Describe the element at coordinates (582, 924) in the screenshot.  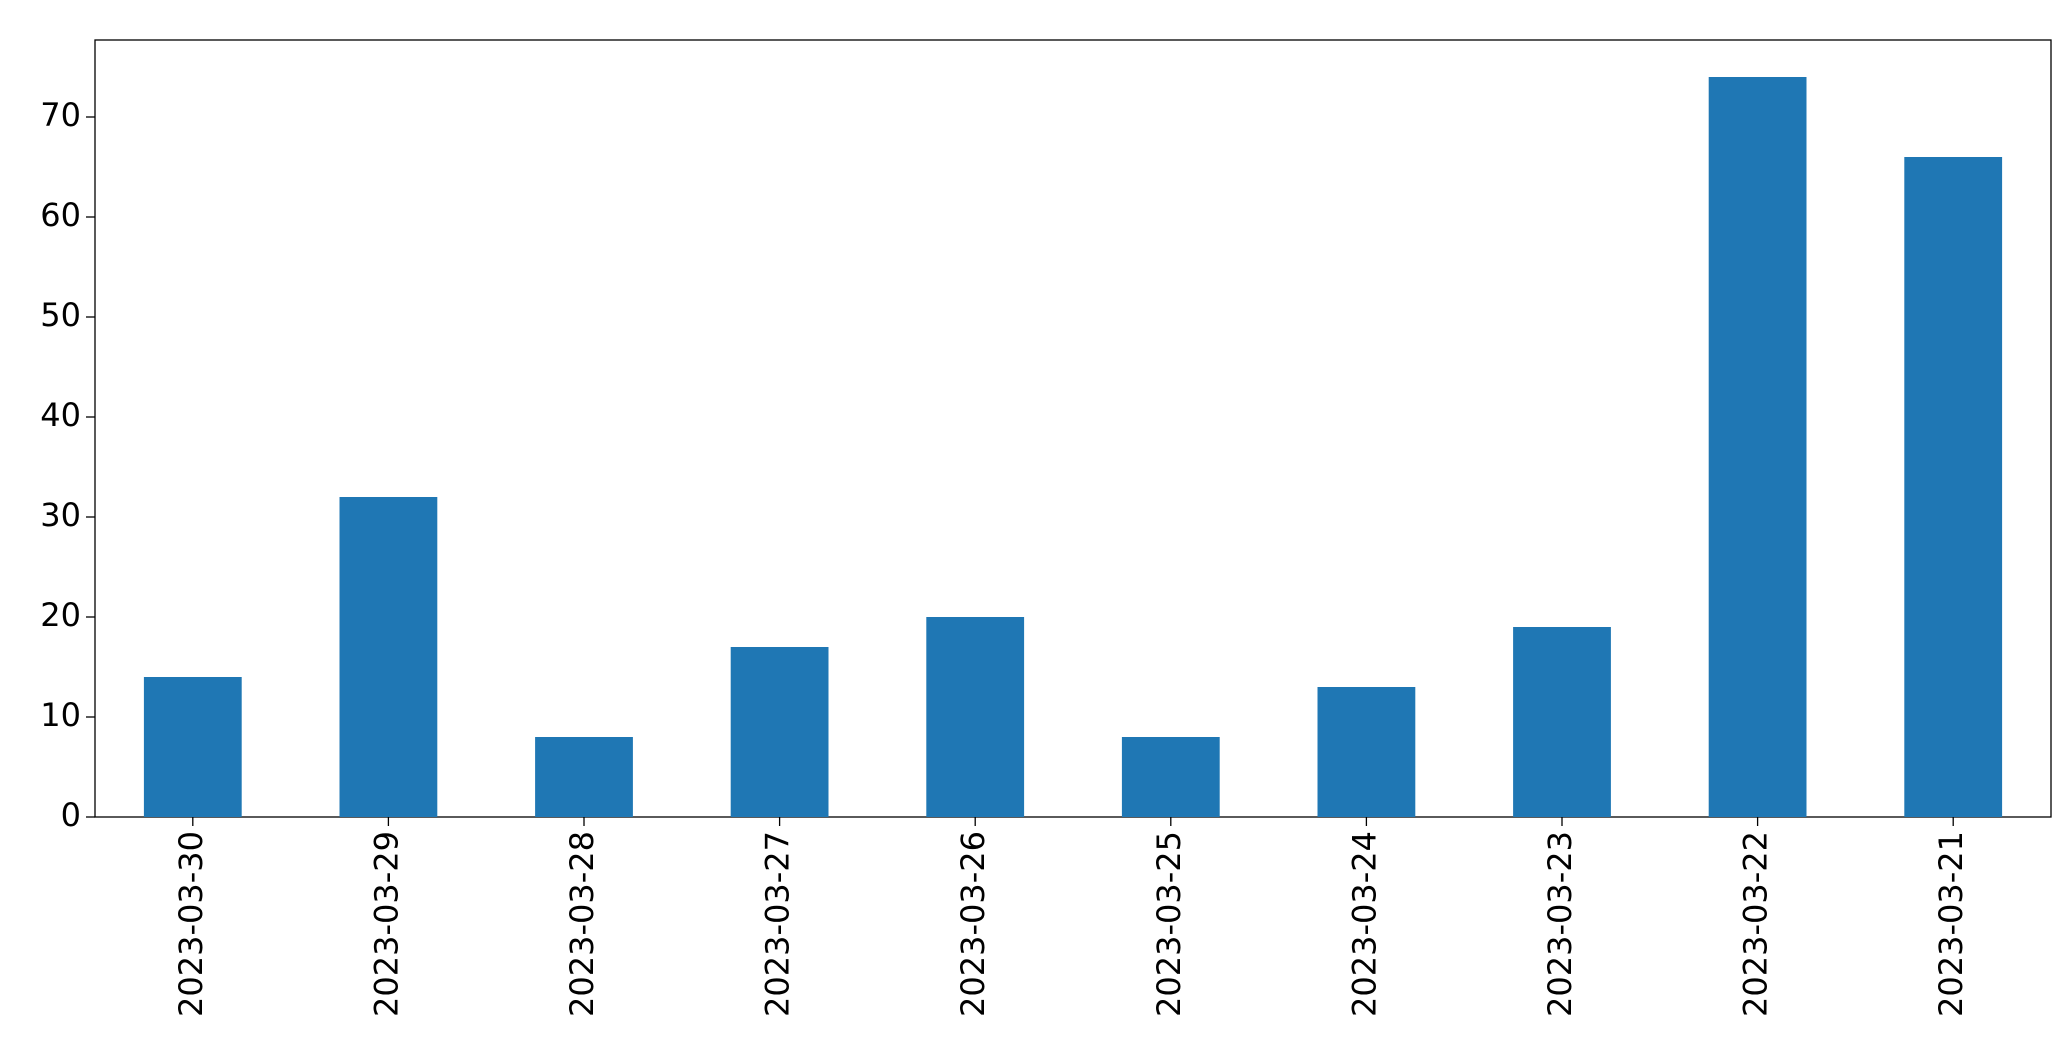
I see `x-tick-label: 2023-03-28` at that location.